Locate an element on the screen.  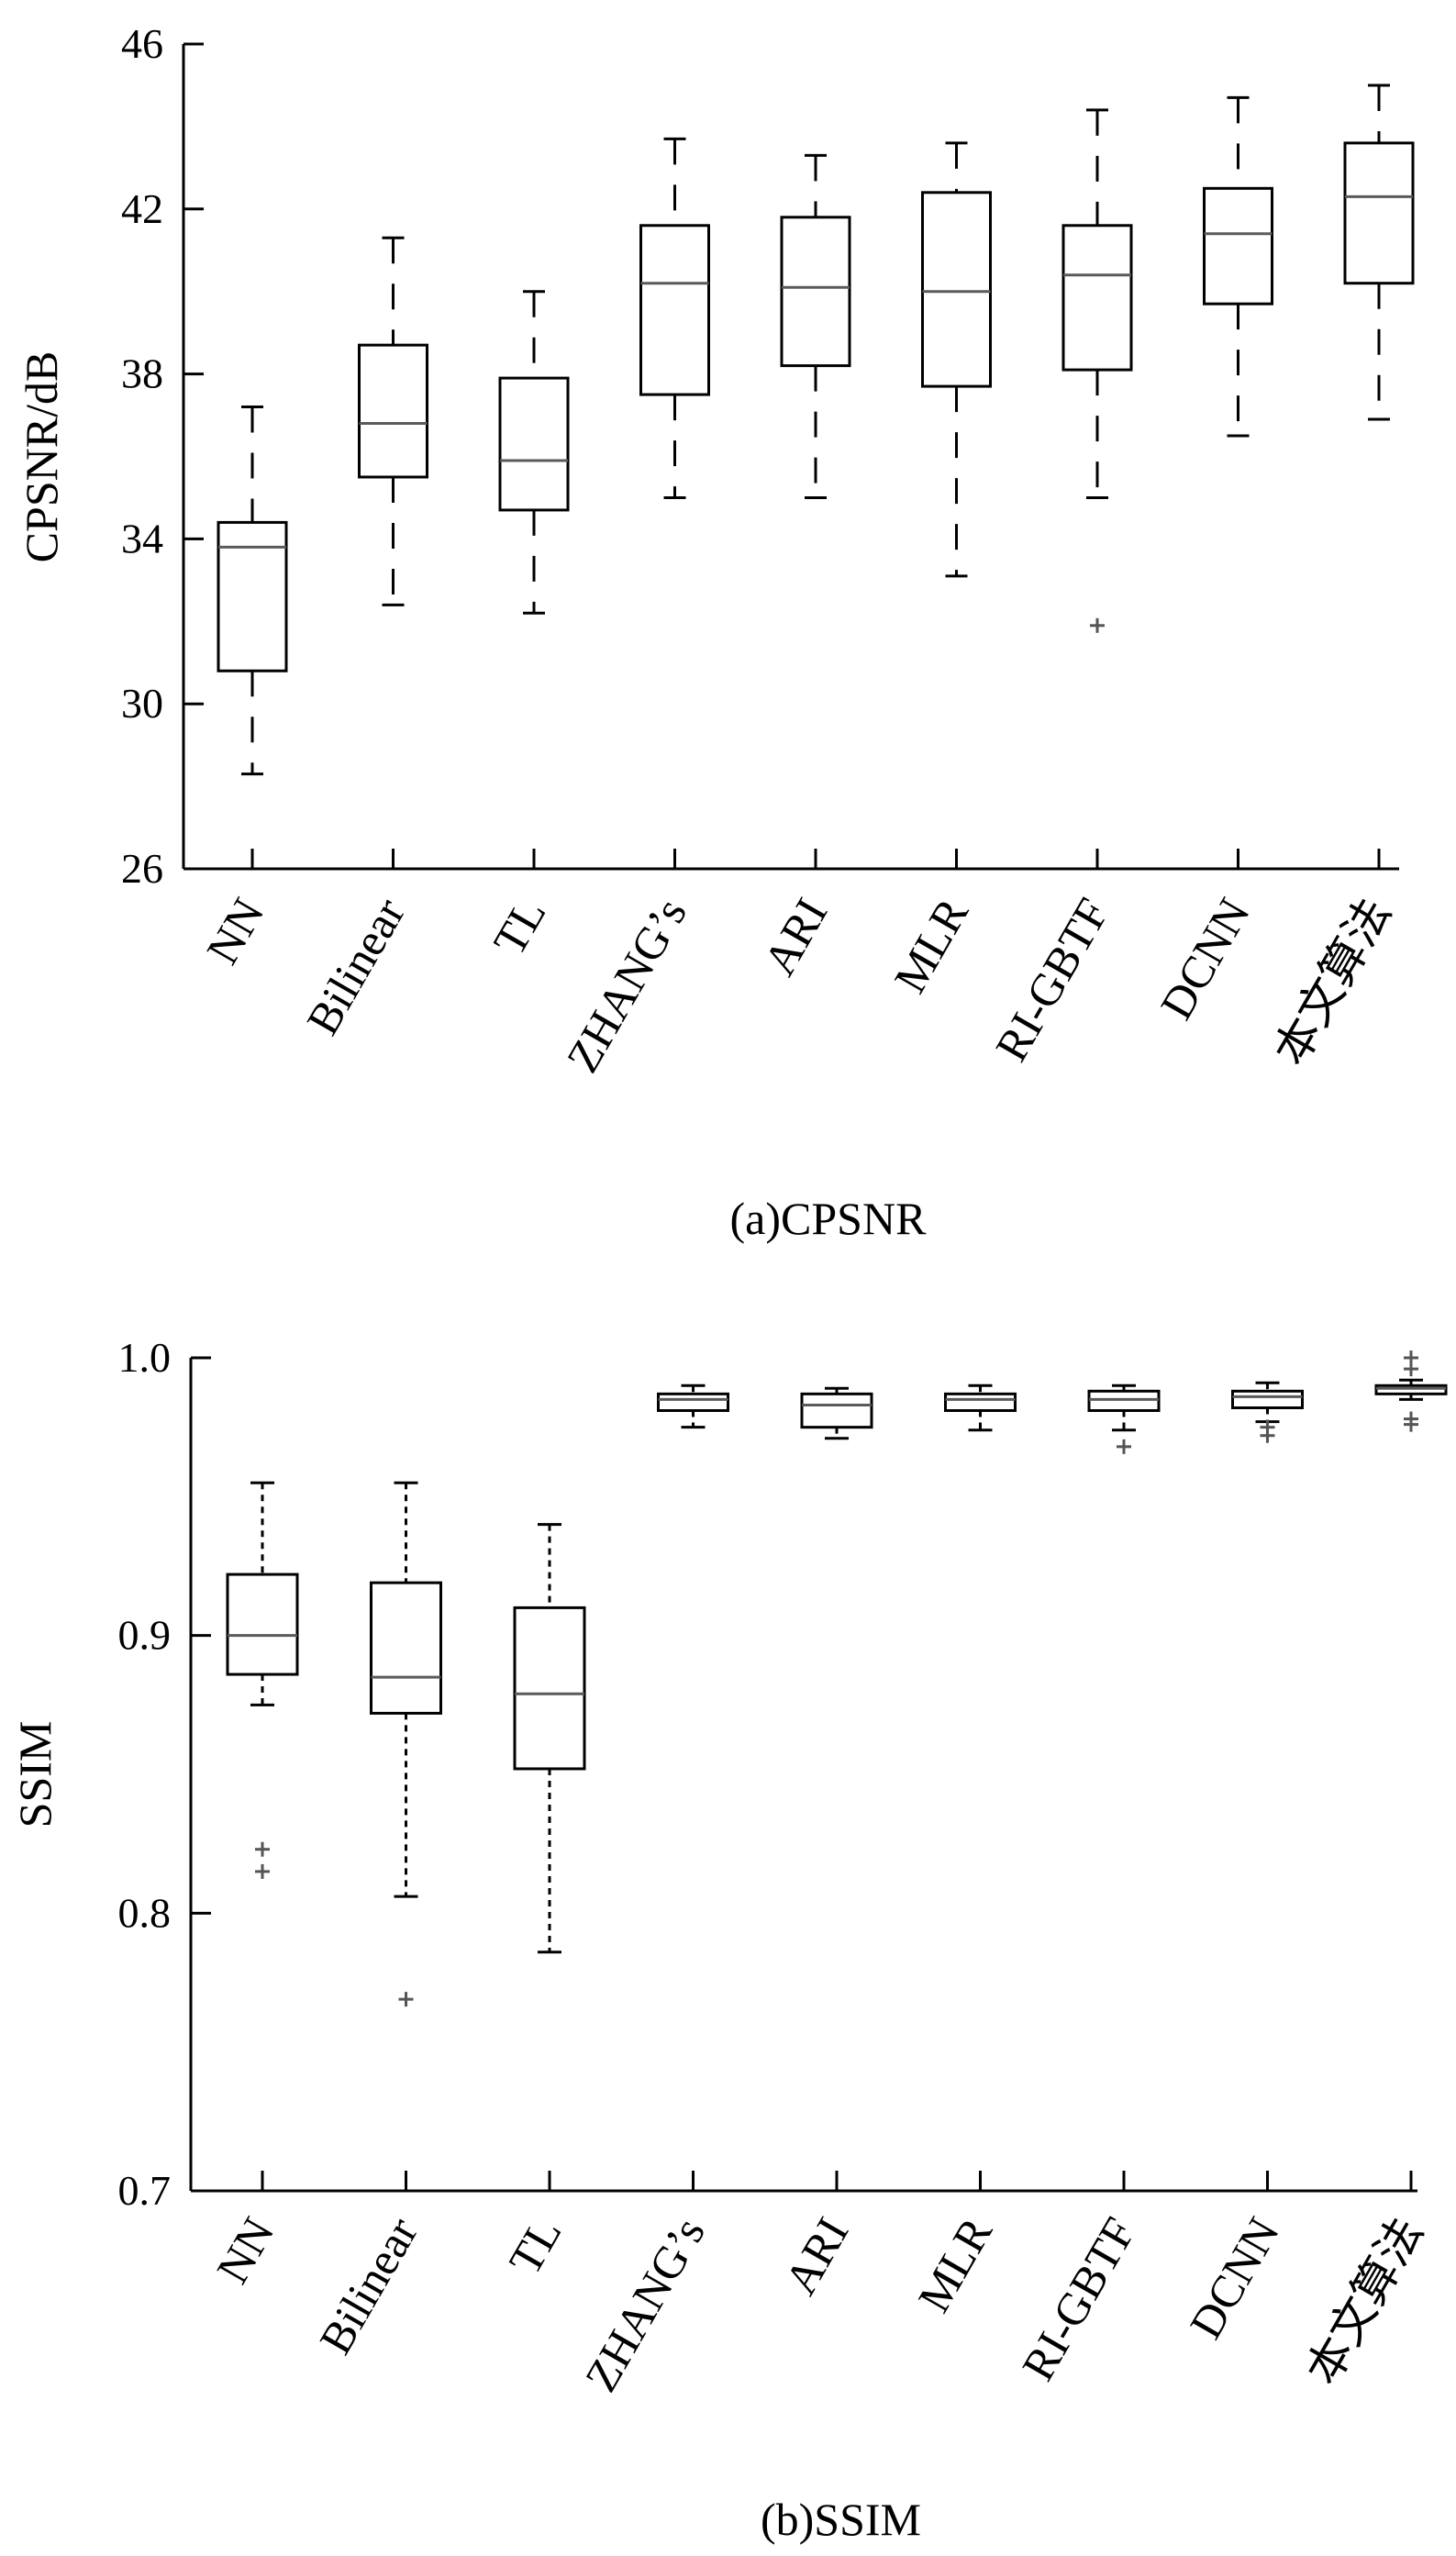
y-tick-label: 46 is located at coordinates (142, 44).